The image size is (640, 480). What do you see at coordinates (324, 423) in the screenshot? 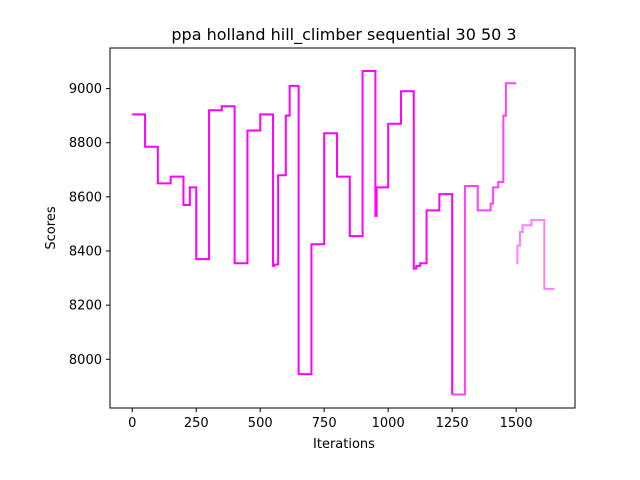
I see `x-tick-label: 750` at bounding box center [324, 423].